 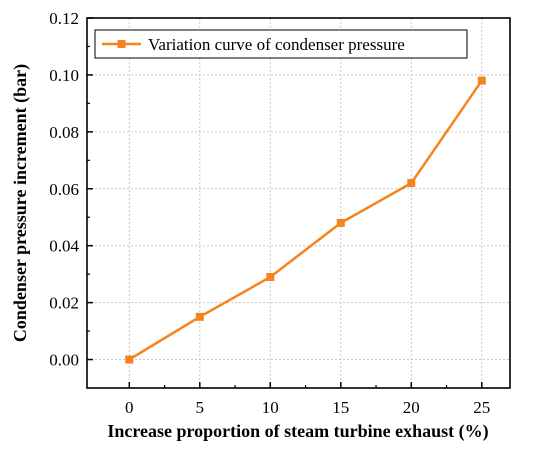 I want to click on y-tick-label: 0.00, so click(x=64, y=360).